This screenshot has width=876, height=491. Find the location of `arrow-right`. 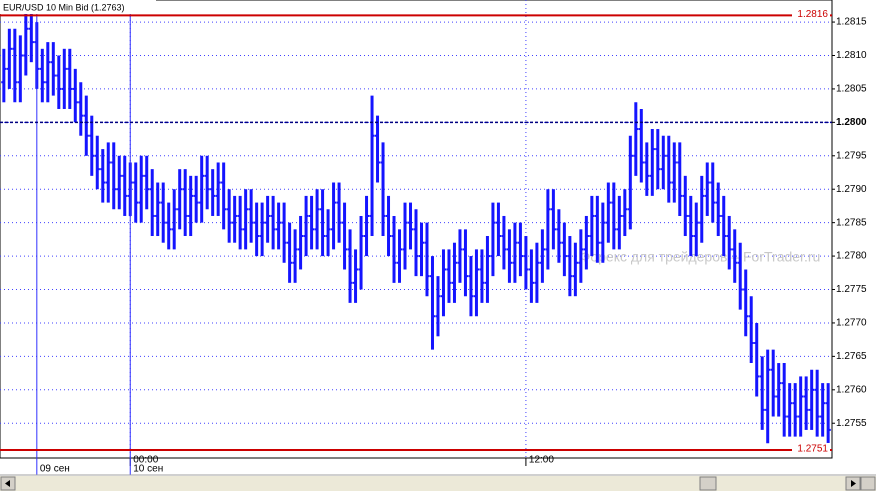

arrow-right is located at coordinates (853, 483).